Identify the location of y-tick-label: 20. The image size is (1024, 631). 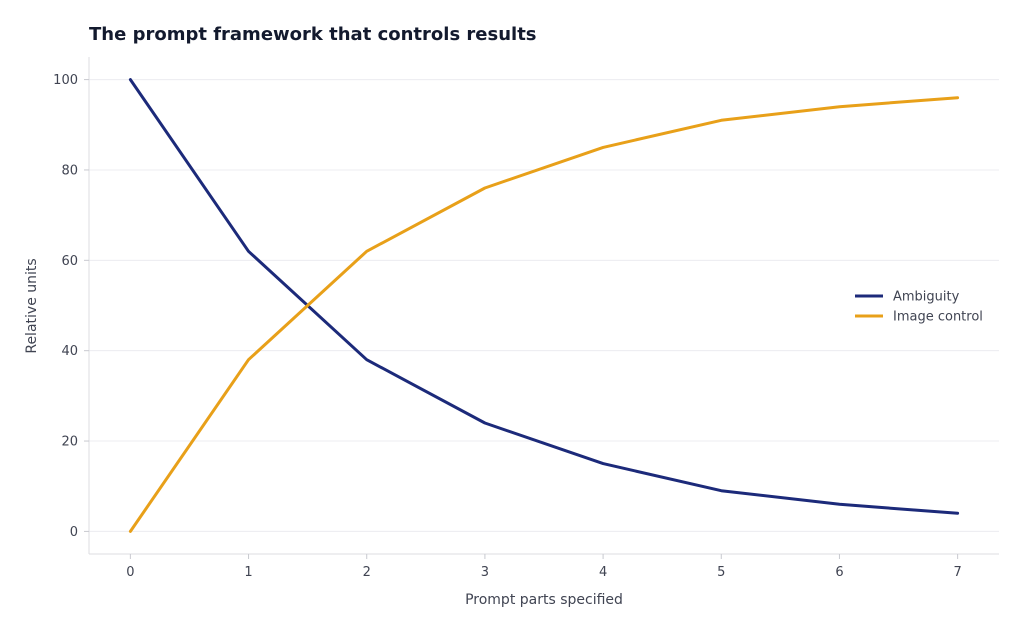
(69, 442).